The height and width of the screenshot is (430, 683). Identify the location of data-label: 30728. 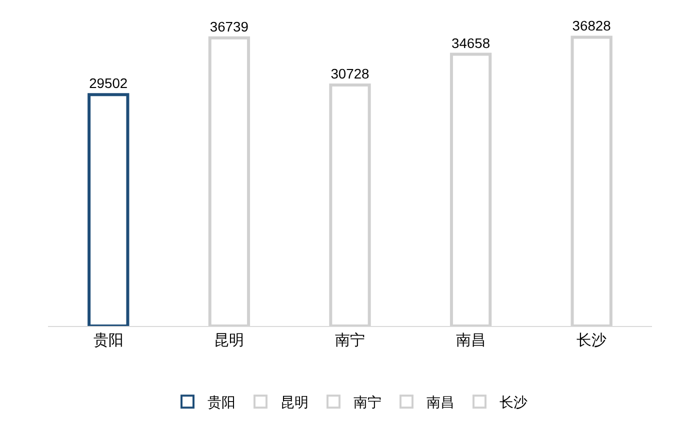
(350, 74).